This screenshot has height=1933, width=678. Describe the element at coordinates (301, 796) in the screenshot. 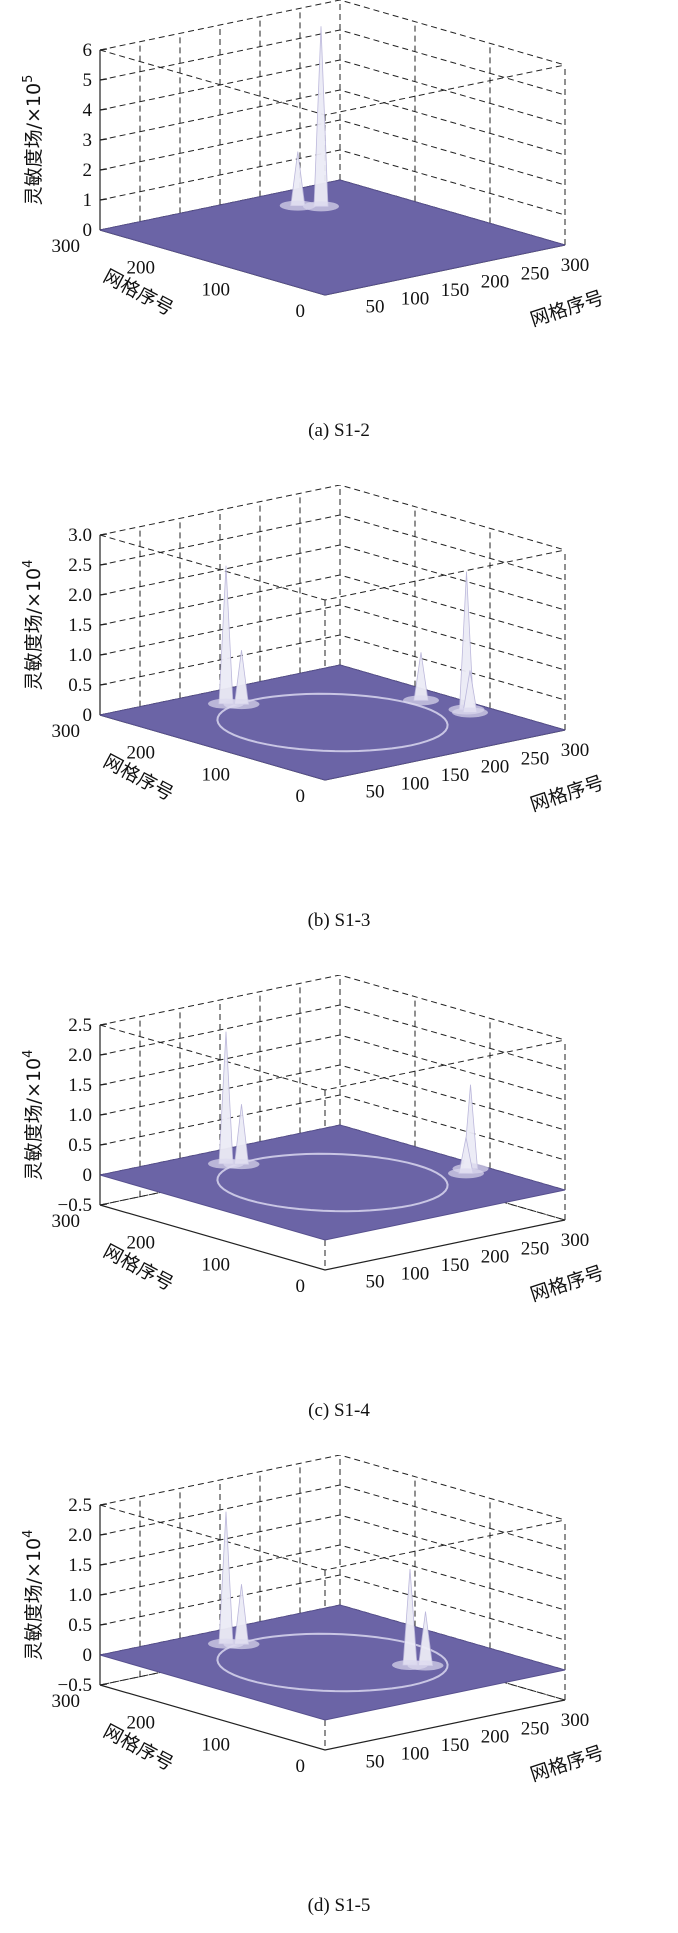

I see `y-tick-label: 0` at that location.